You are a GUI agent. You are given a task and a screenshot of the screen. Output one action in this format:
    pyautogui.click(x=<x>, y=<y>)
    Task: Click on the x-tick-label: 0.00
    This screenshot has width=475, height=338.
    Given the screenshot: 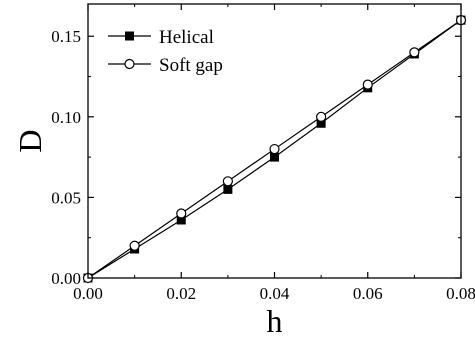 What is the action you would take?
    pyautogui.click(x=88, y=293)
    